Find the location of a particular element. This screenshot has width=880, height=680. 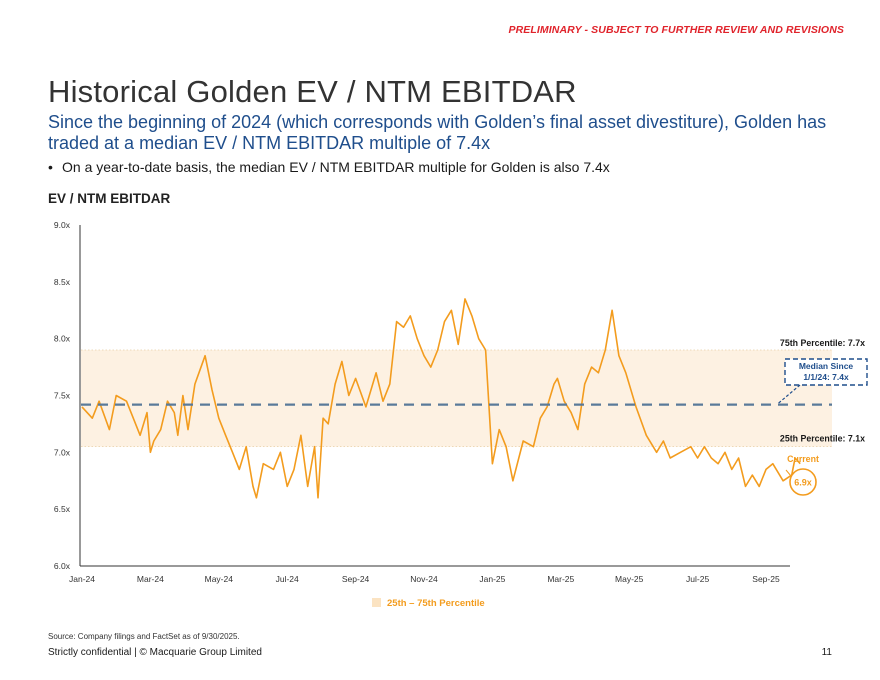

current-marker is located at coordinates (803, 482).